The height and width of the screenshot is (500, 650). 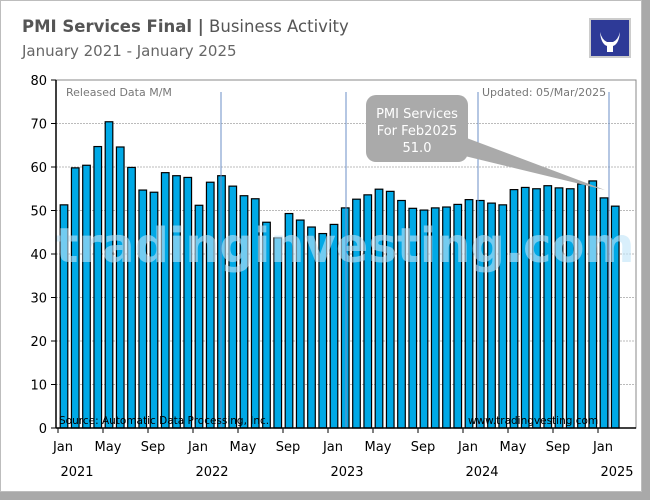 I want to click on y-tick-label: 20, so click(x=38, y=342).